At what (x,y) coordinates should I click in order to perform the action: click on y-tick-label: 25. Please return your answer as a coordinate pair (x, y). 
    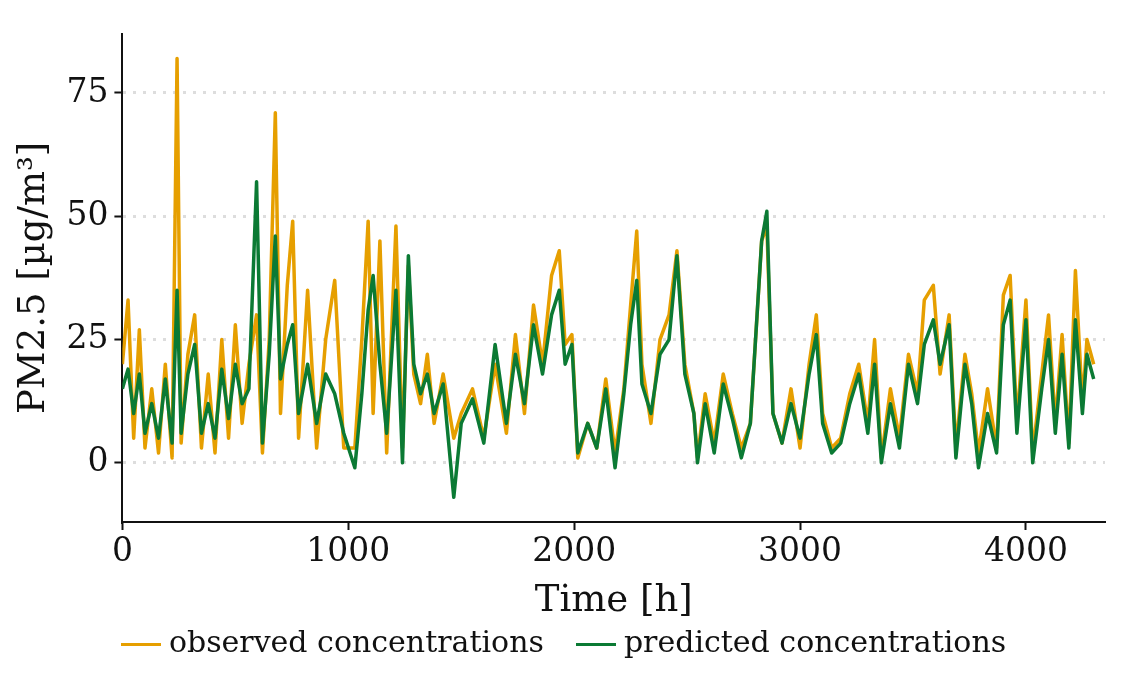
    Looking at the image, I should click on (87, 337).